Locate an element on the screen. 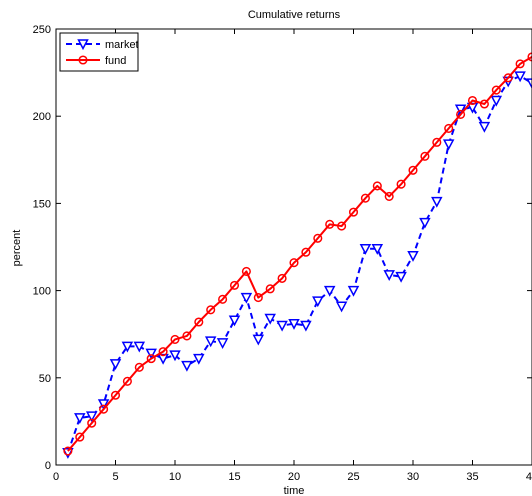 The image size is (532, 496). legend-box is located at coordinates (99, 52).